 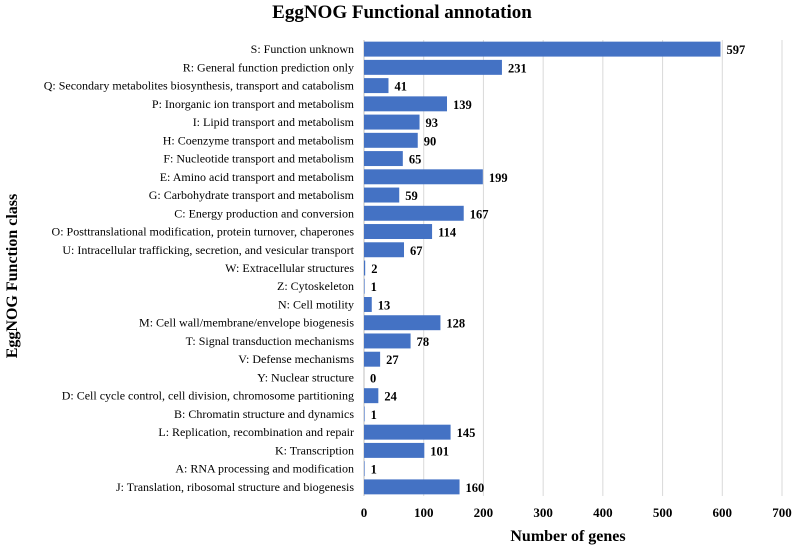 I want to click on category-label: W: Extracellular structures, so click(x=289, y=268).